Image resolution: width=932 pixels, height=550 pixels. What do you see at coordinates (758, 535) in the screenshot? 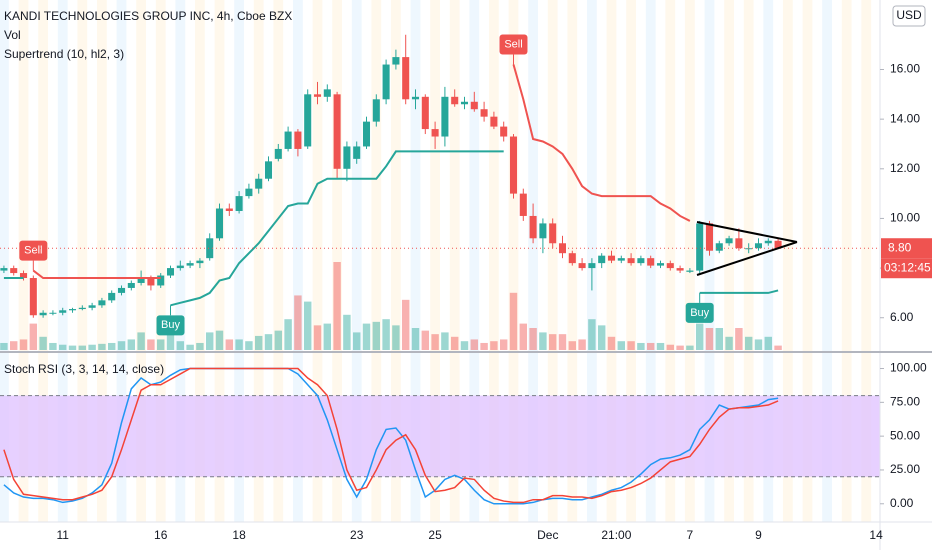
I see `x-tick-label: 9` at bounding box center [758, 535].